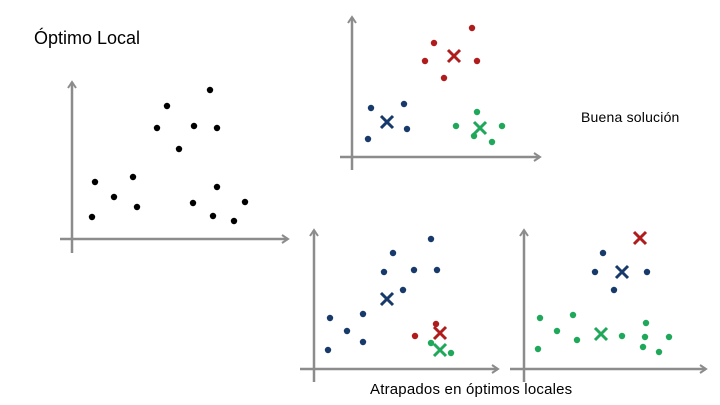  I want to click on panel-unclustered, so click(175, 166).